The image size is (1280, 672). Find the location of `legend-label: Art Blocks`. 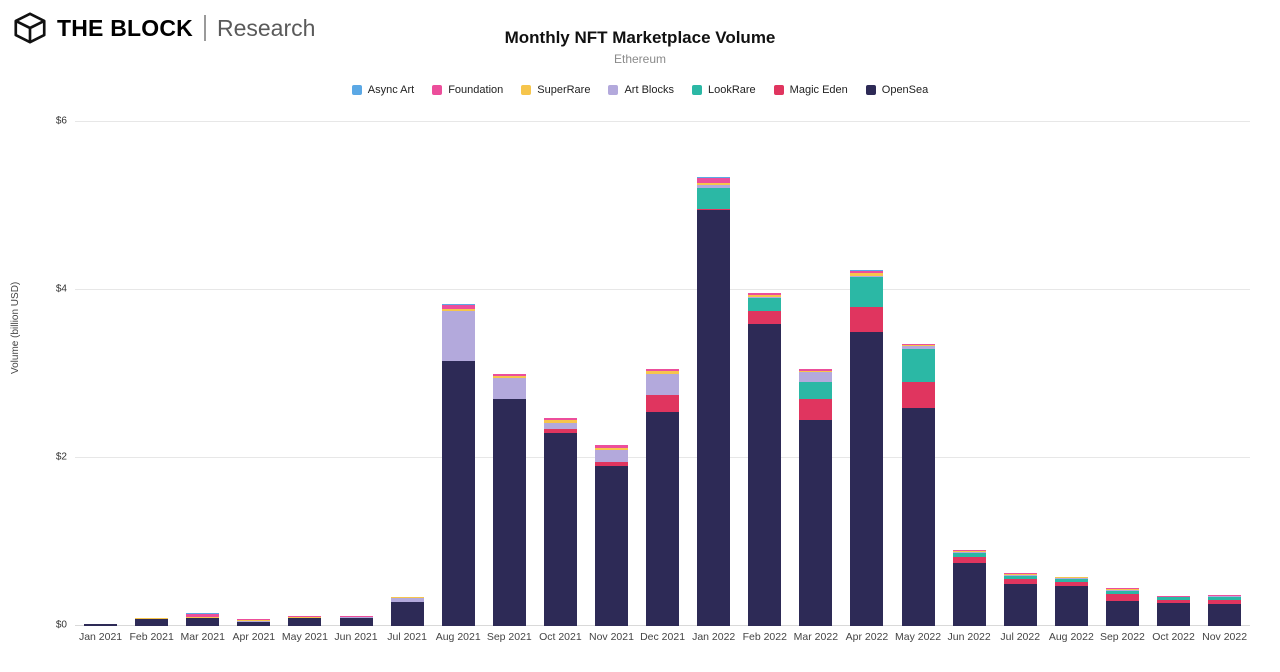

legend-label: Art Blocks is located at coordinates (649, 90).